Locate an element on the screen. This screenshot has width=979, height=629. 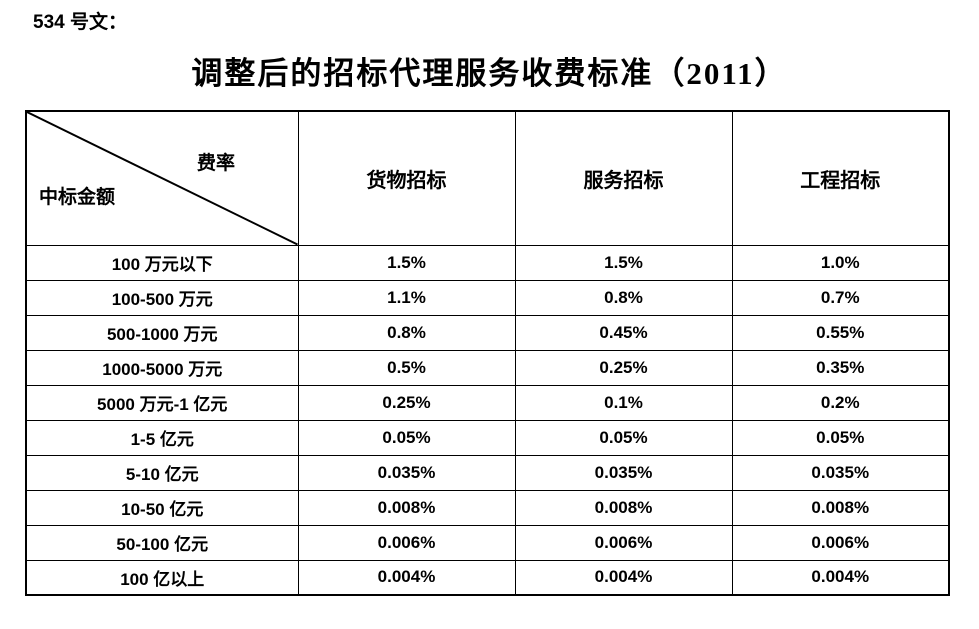
corner-label-bid-amount: 中标金额 is located at coordinates (77, 197).